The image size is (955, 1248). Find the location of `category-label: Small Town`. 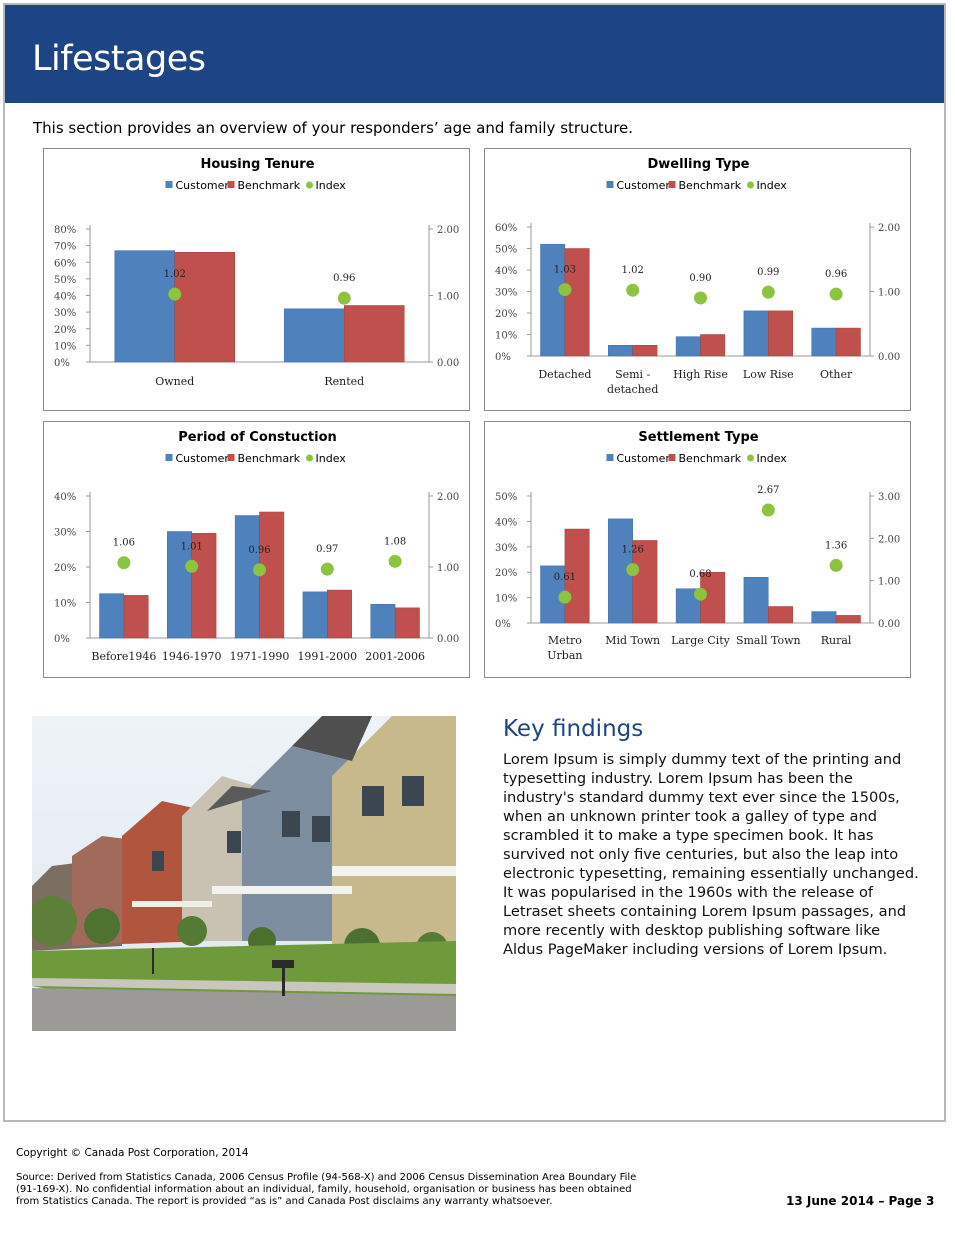

category-label: Small Town is located at coordinates (768, 640).